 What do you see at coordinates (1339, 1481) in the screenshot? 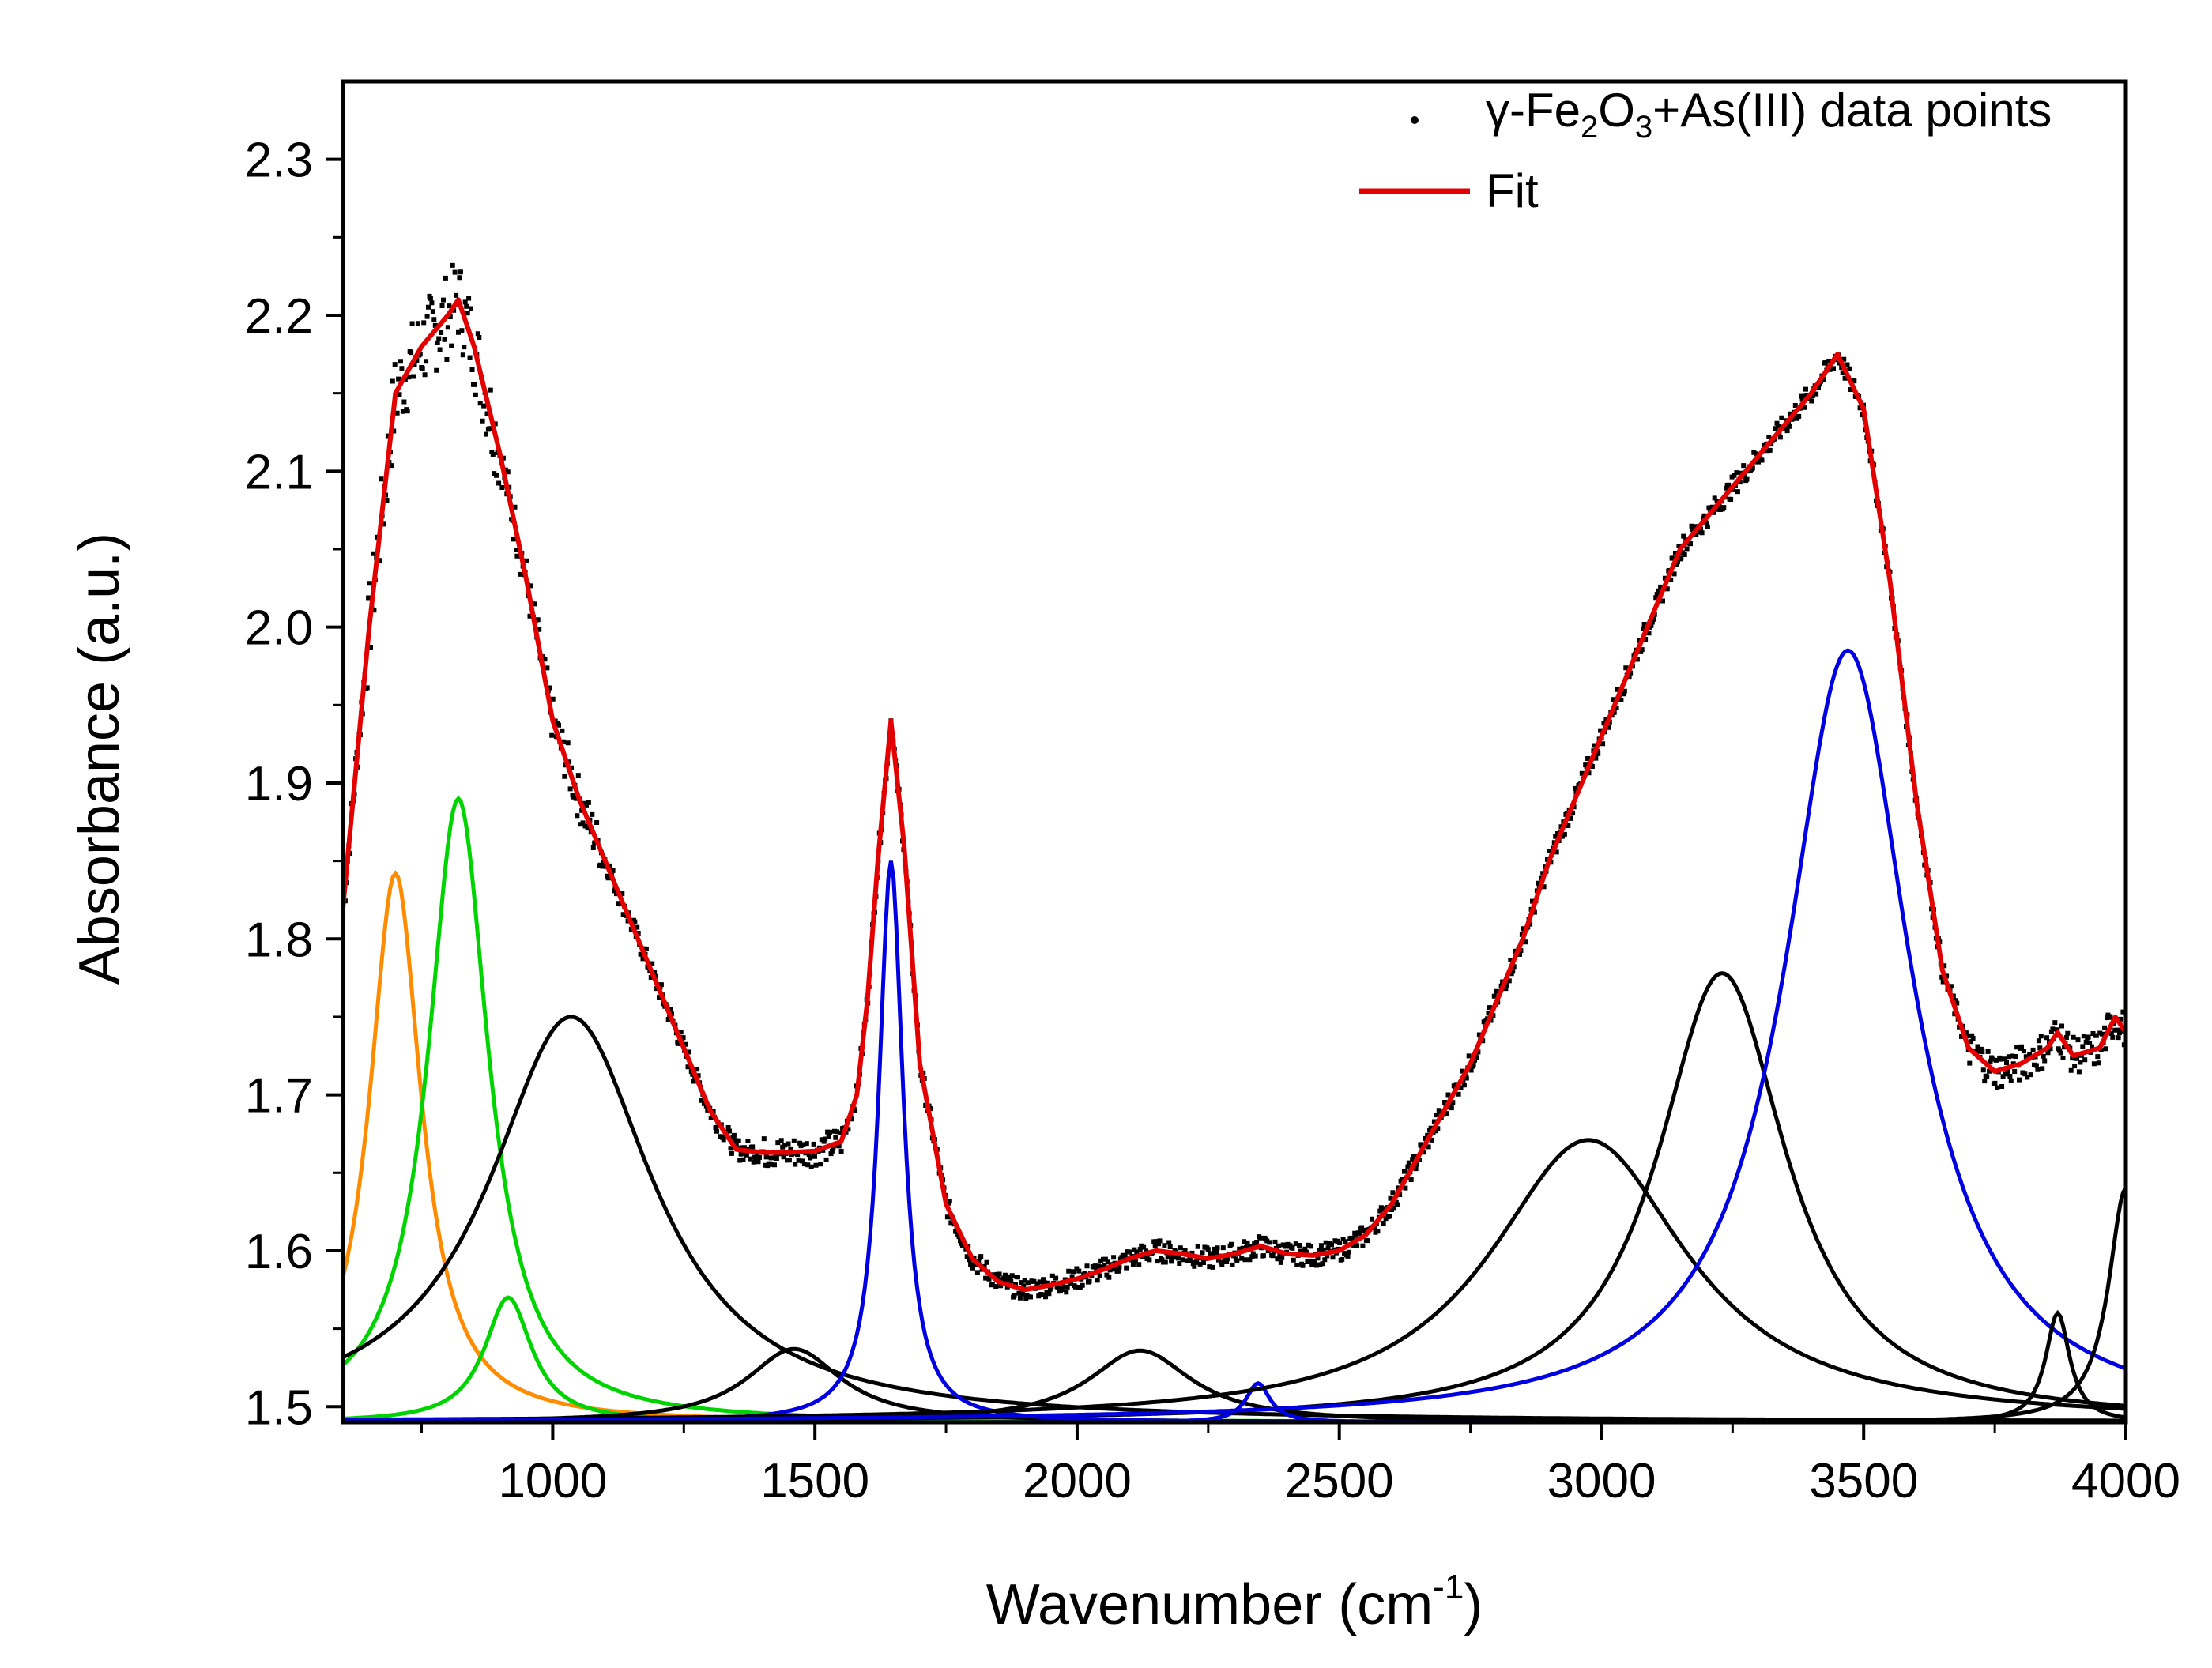
I see `x-tick-label: 2500` at bounding box center [1339, 1481].